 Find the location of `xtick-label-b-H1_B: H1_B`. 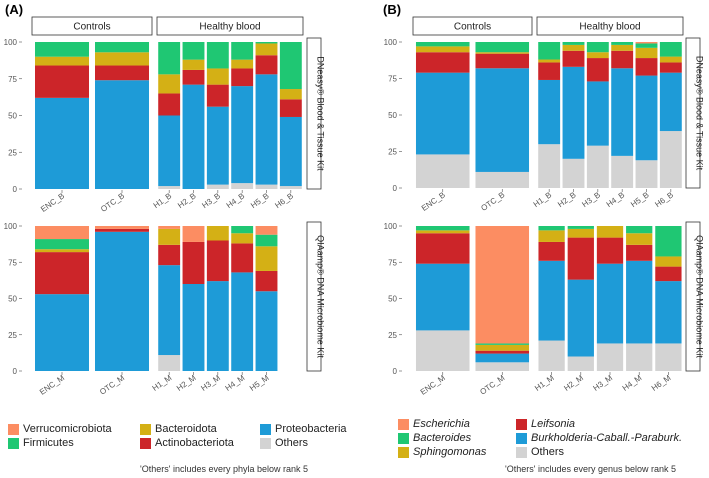

xtick-label-b-H1_B: H1_B is located at coordinates (543, 199).